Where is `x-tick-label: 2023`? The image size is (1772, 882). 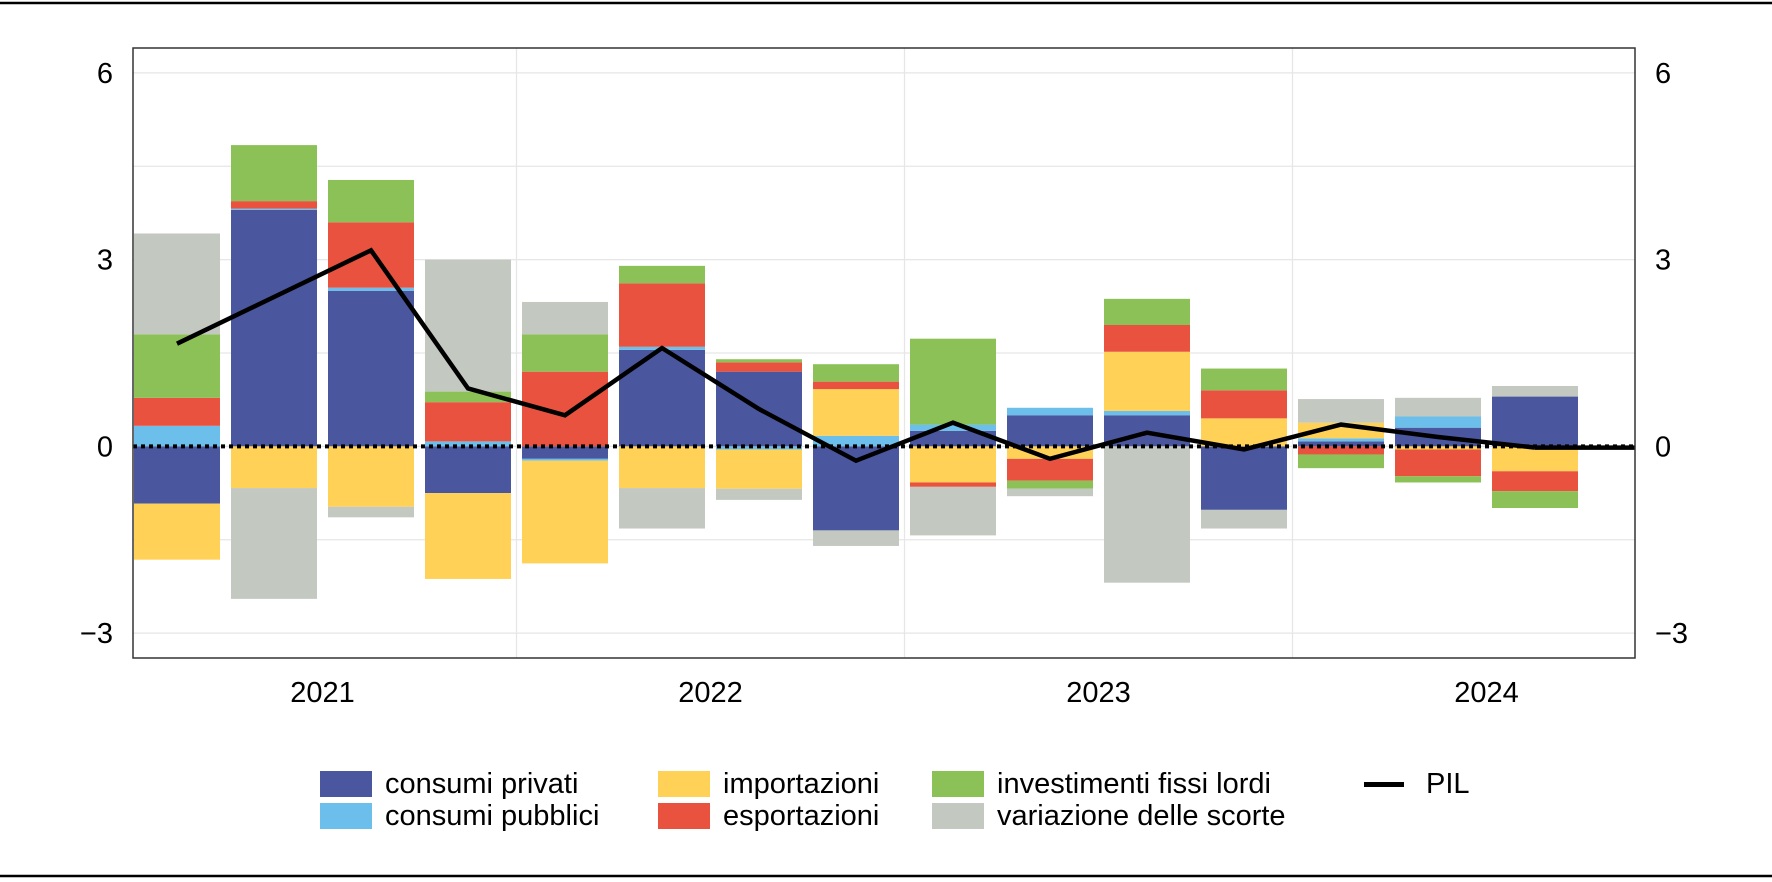
x-tick-label: 2023 is located at coordinates (1098, 693).